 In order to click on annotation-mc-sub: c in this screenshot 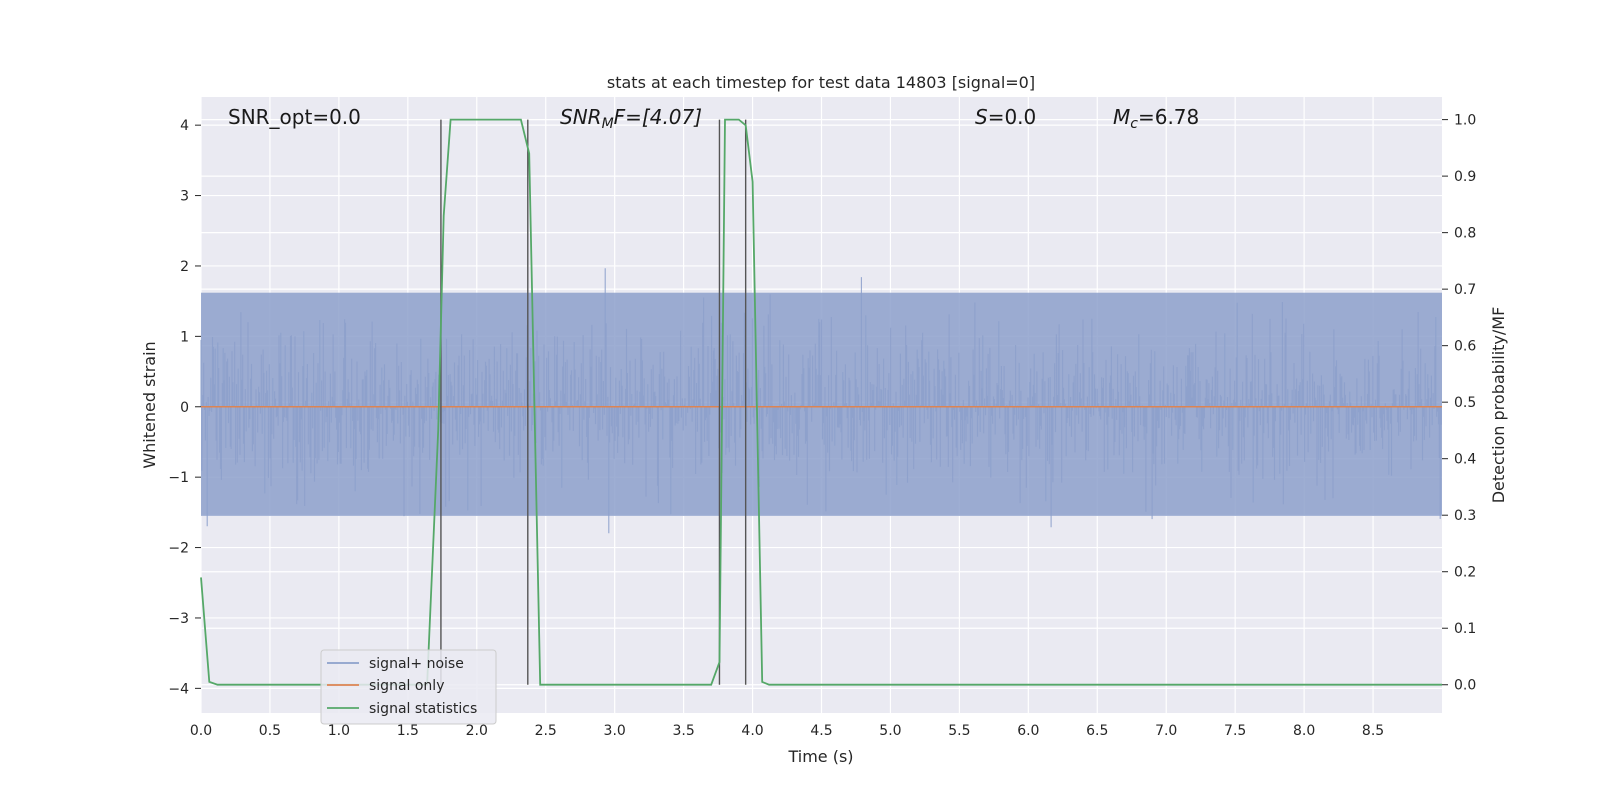, I will do `click(1134, 124)`.